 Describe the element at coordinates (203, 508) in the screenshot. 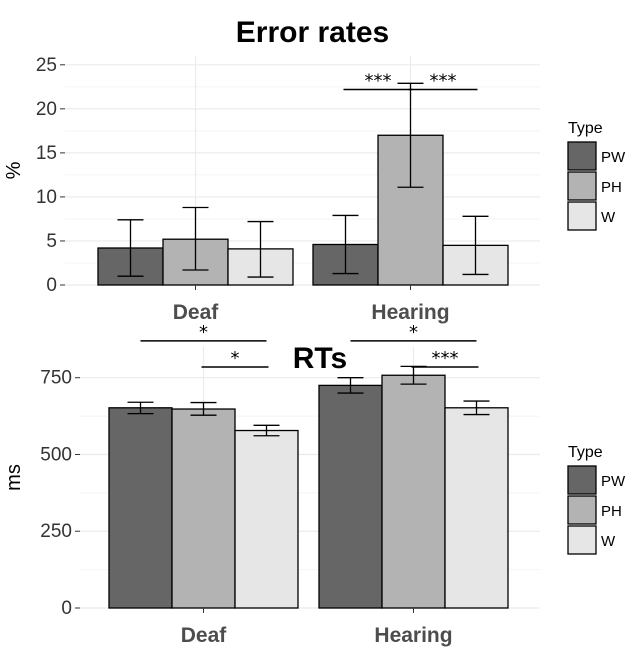

I see `chart2-bar-PH-Deaf` at that location.